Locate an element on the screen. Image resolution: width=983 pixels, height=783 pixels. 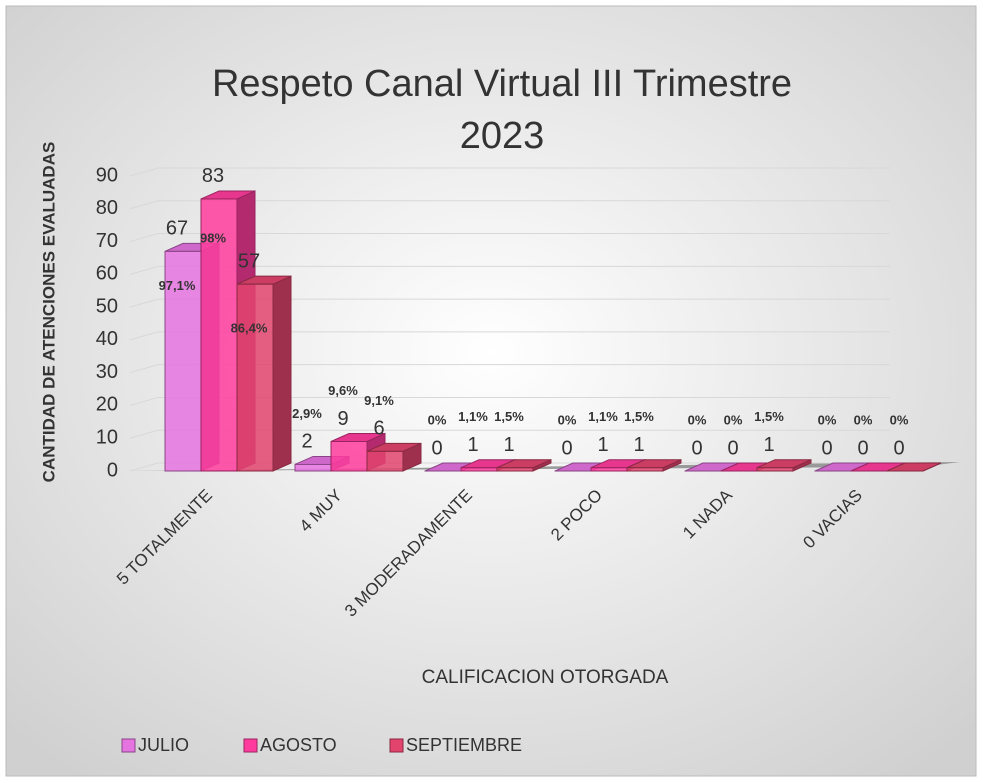
percent-label: 86,4% is located at coordinates (249, 328).